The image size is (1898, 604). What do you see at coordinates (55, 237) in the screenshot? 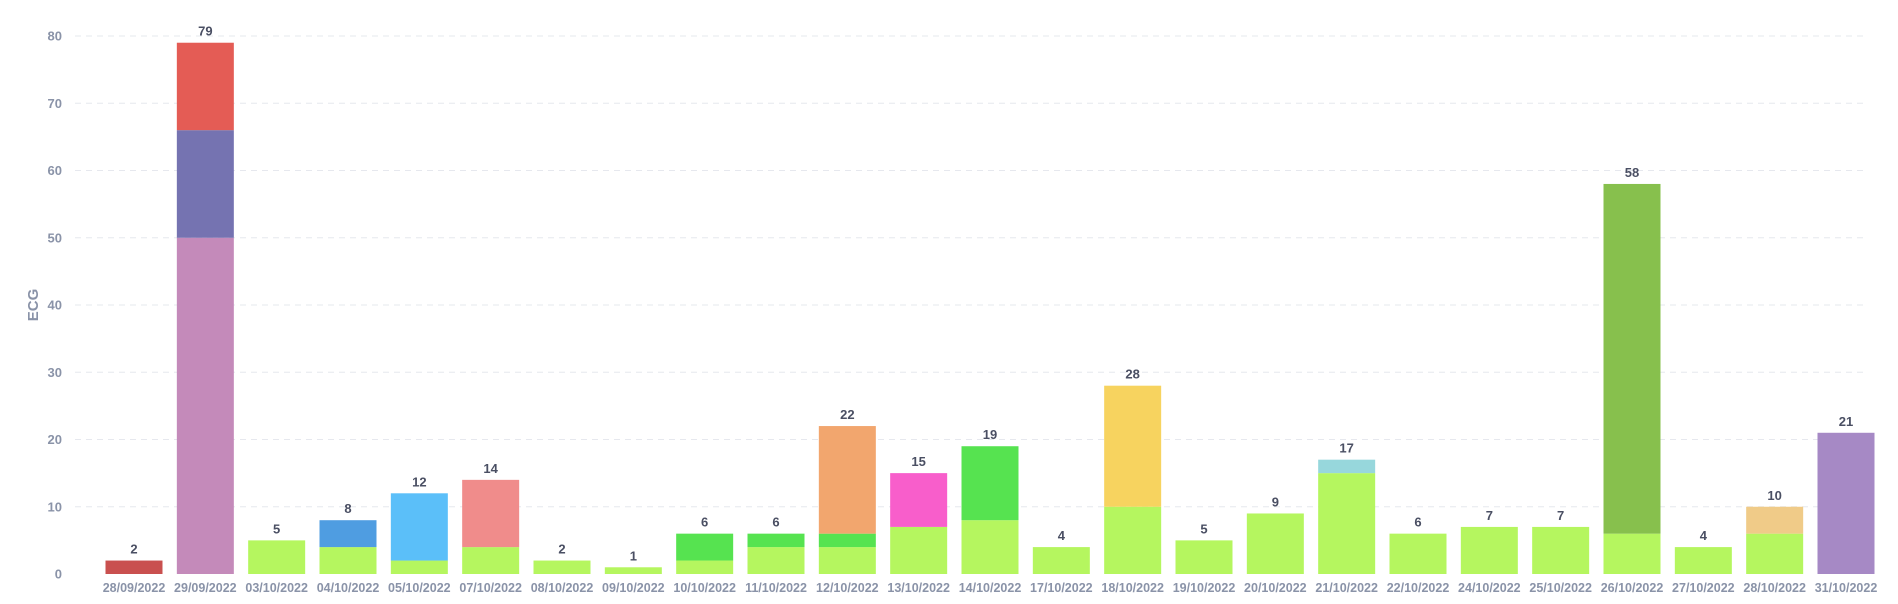
I see `y-tick-label: 50` at bounding box center [55, 237].